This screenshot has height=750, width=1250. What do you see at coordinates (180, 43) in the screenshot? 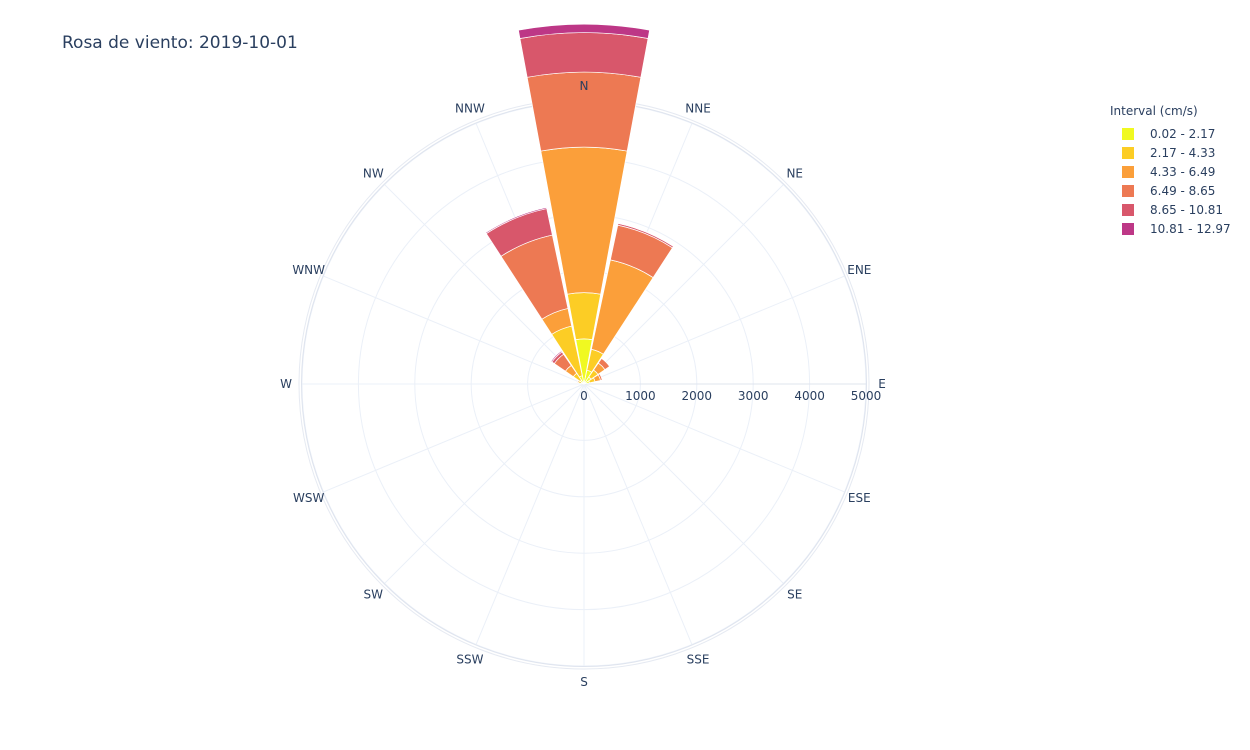
I see `chart-title: Rosa de viento: 2019-10-01` at bounding box center [180, 43].